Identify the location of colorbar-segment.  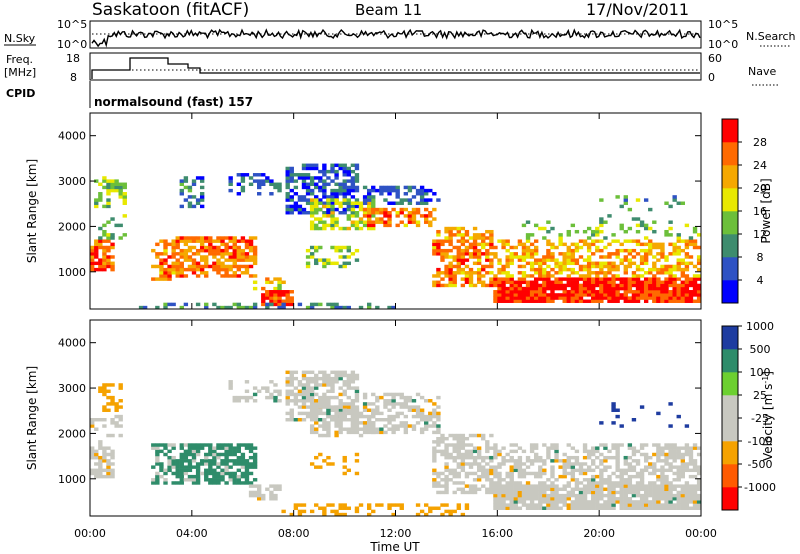
(730, 384).